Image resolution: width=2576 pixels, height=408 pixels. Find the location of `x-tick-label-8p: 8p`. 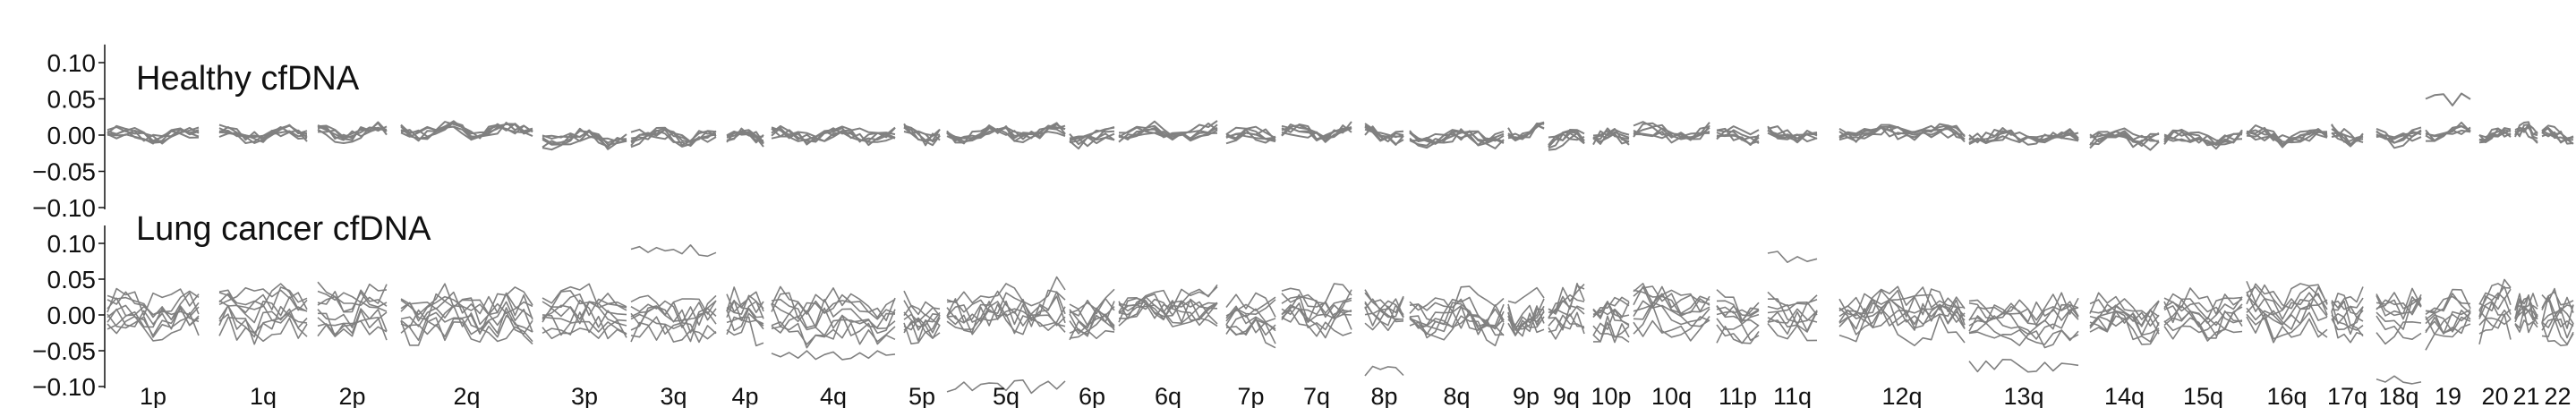

x-tick-label-8p: 8p is located at coordinates (1383, 396).